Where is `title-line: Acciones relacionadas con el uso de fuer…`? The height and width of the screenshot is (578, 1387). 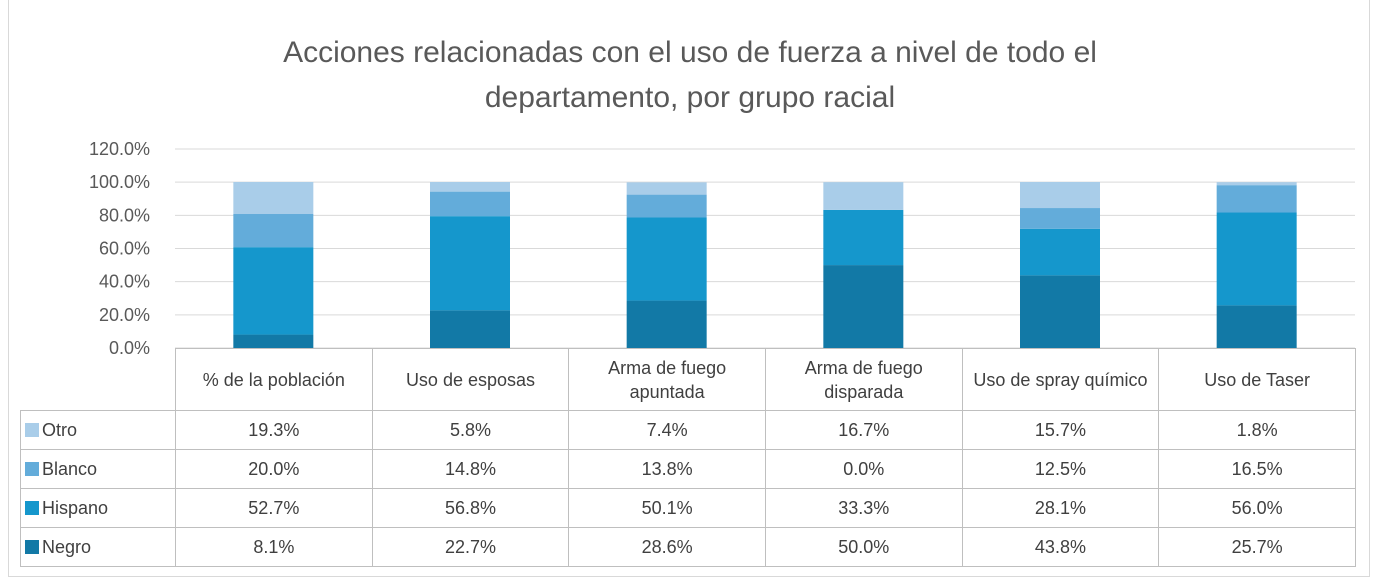
title-line: Acciones relacionadas con el uso de fuer… is located at coordinates (690, 52).